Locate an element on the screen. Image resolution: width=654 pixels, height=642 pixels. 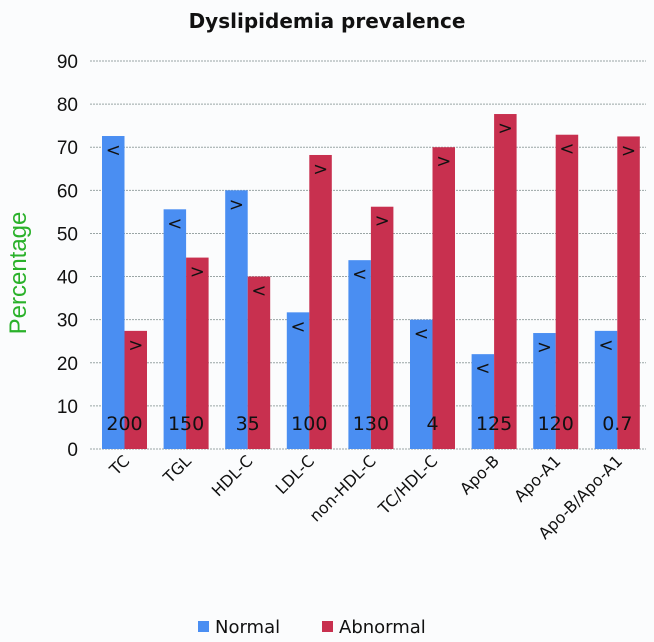
bar-abnormal-tc is located at coordinates (135, 389).